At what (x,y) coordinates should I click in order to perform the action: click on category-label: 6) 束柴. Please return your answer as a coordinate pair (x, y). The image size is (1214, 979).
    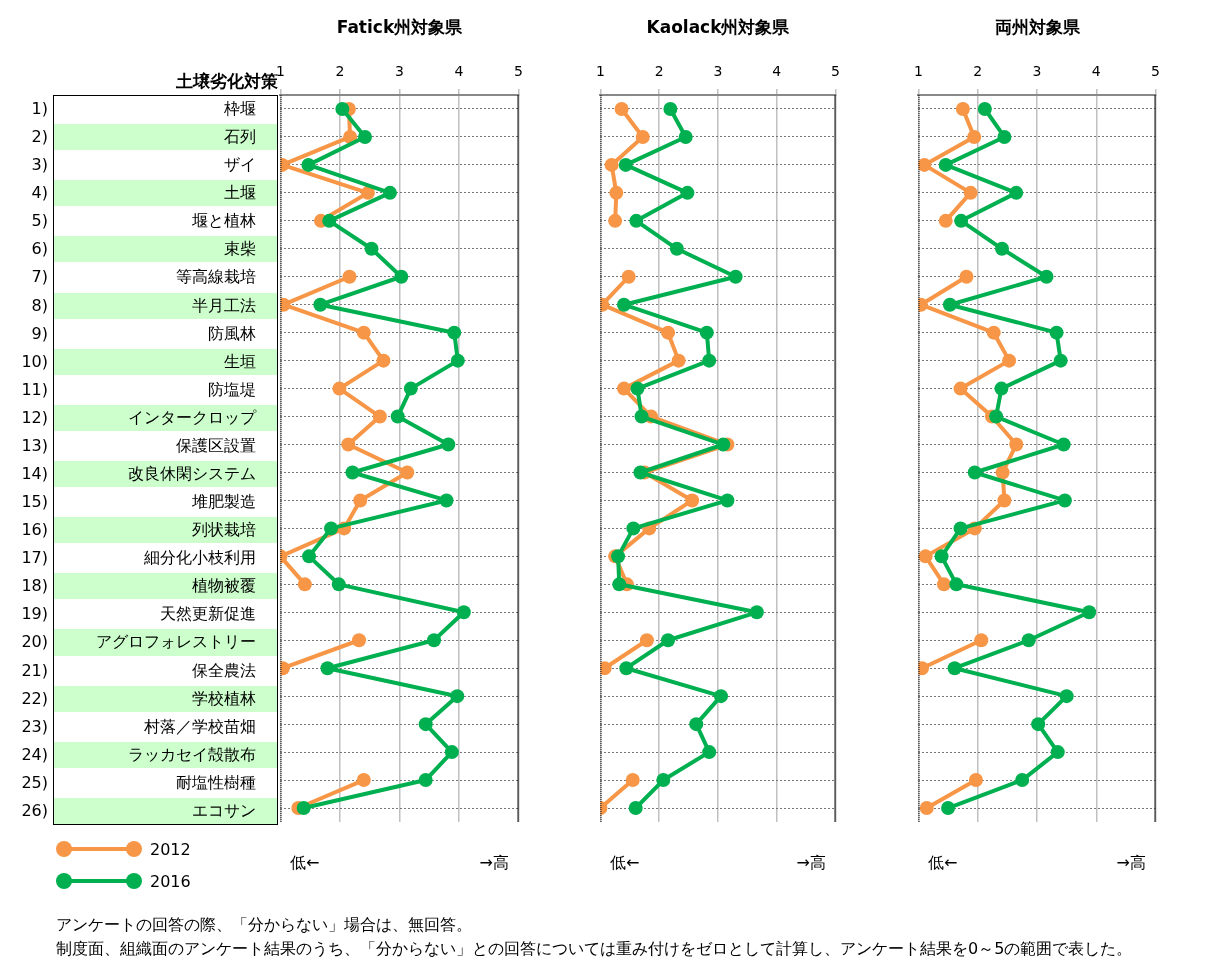
    Looking at the image, I should click on (143, 249).